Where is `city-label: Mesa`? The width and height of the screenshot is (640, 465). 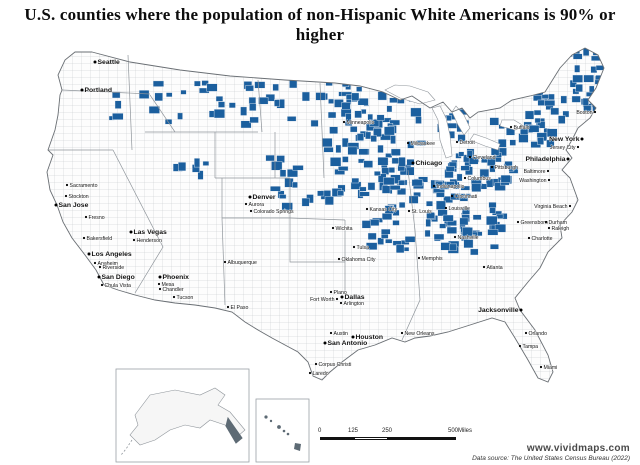 city-label: Mesa is located at coordinates (168, 285).